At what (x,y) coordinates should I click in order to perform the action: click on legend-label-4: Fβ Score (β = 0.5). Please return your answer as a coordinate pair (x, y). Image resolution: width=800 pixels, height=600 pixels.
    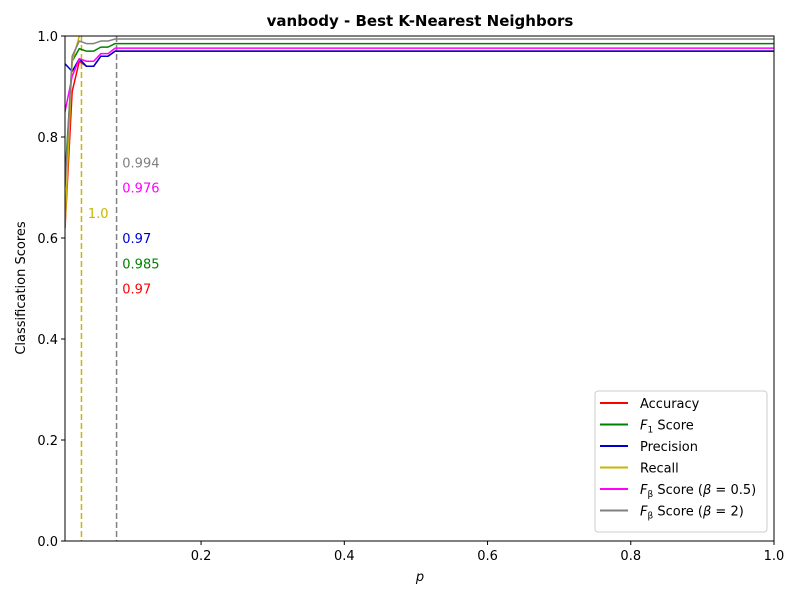
    Looking at the image, I should click on (698, 491).